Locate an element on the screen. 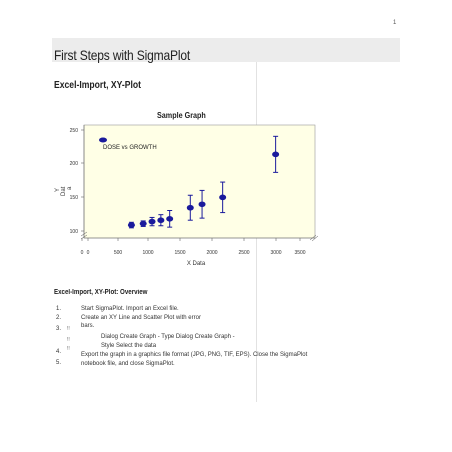 The width and height of the screenshot is (452, 452). chart-title: Sample Graph is located at coordinates (181, 115).